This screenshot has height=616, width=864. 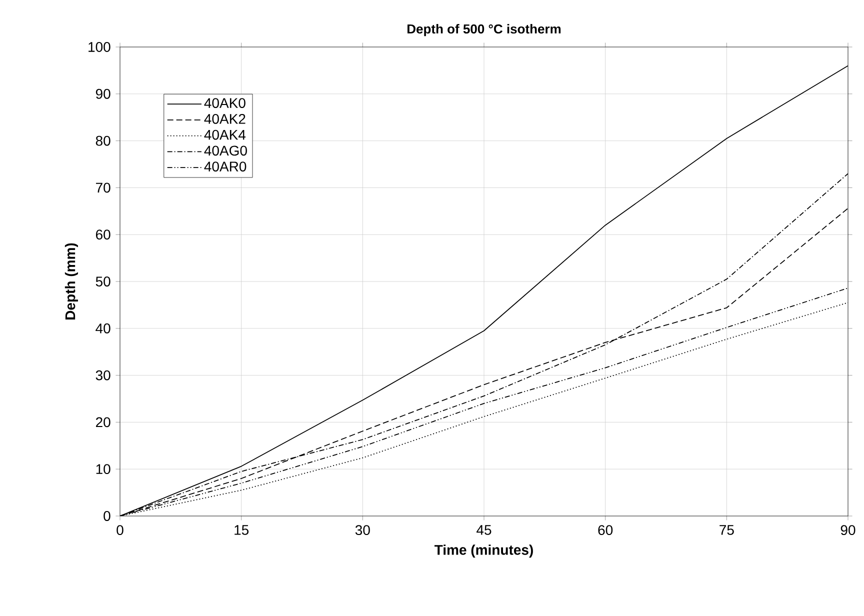 I want to click on x-tick-label: 75, so click(x=727, y=530).